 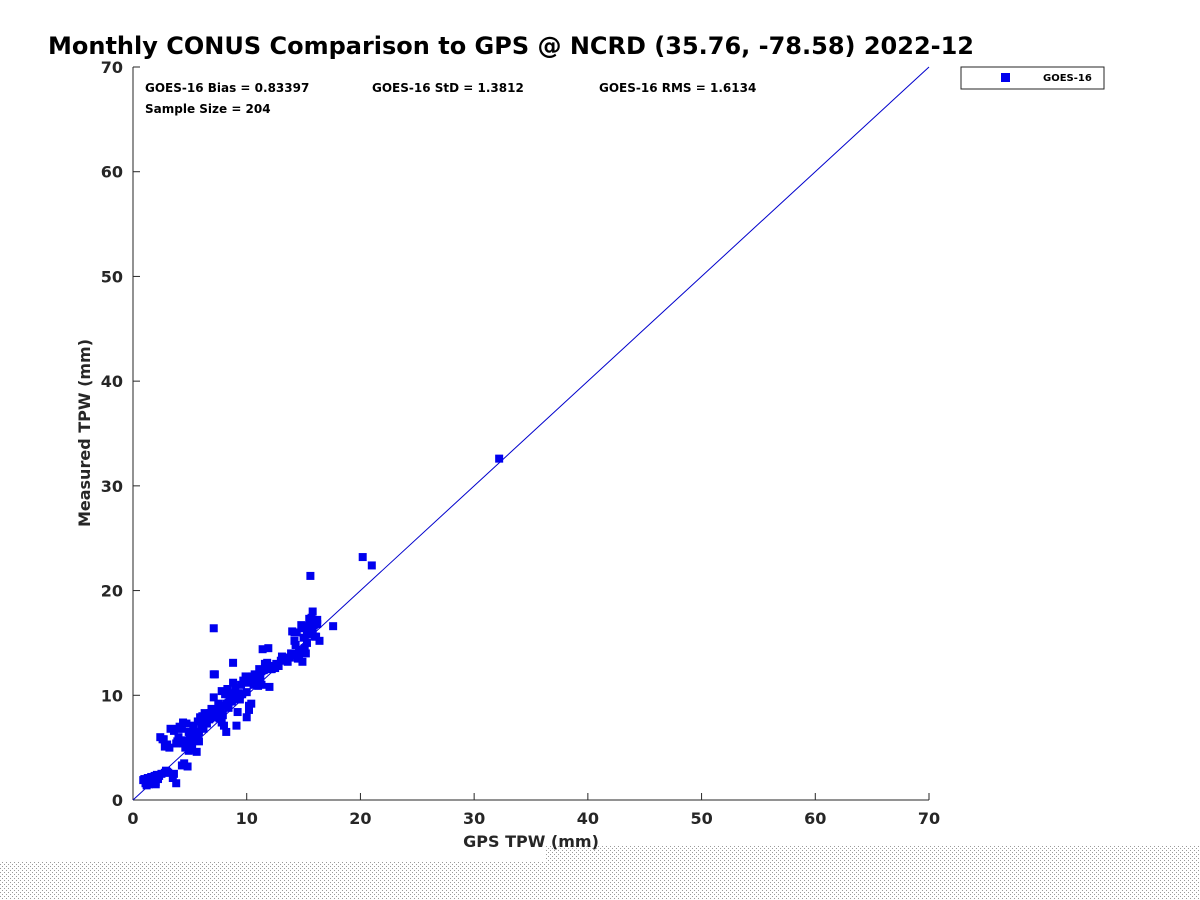 I want to click on stat-std: GOES-16 StD = 1.3812, so click(x=448, y=88).